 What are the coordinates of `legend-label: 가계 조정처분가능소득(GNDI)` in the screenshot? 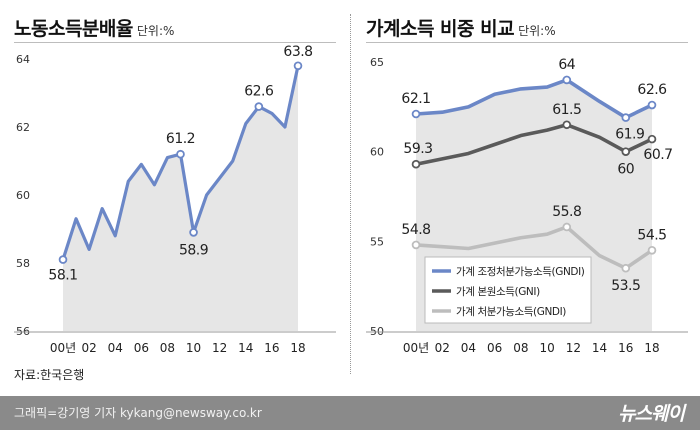 It's located at (520, 272).